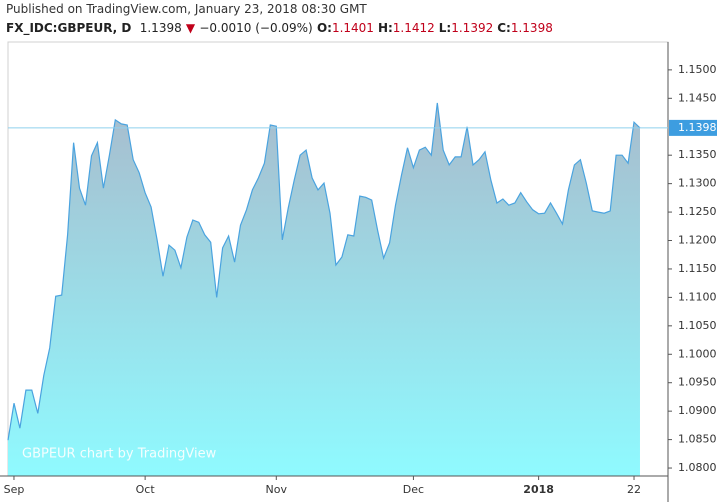 Image resolution: width=723 pixels, height=502 pixels. I want to click on x-tick-label: Dec, so click(413, 489).